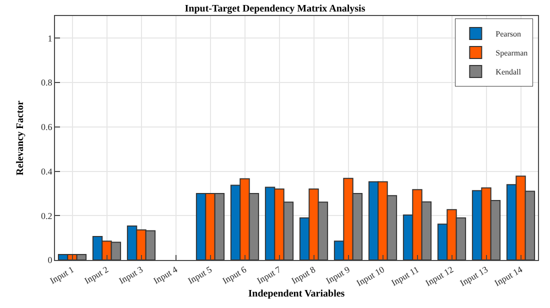  What do you see at coordinates (200, 275) in the screenshot?
I see `x-tick-label: Input 5` at bounding box center [200, 275].